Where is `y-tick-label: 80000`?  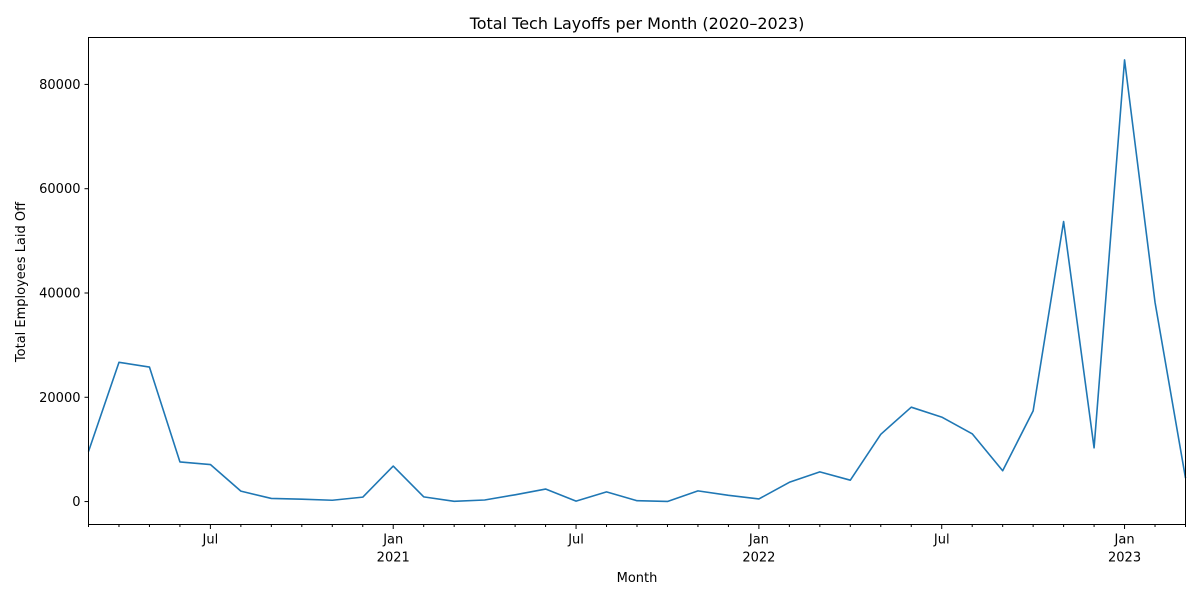
y-tick-label: 80000 is located at coordinates (59, 85).